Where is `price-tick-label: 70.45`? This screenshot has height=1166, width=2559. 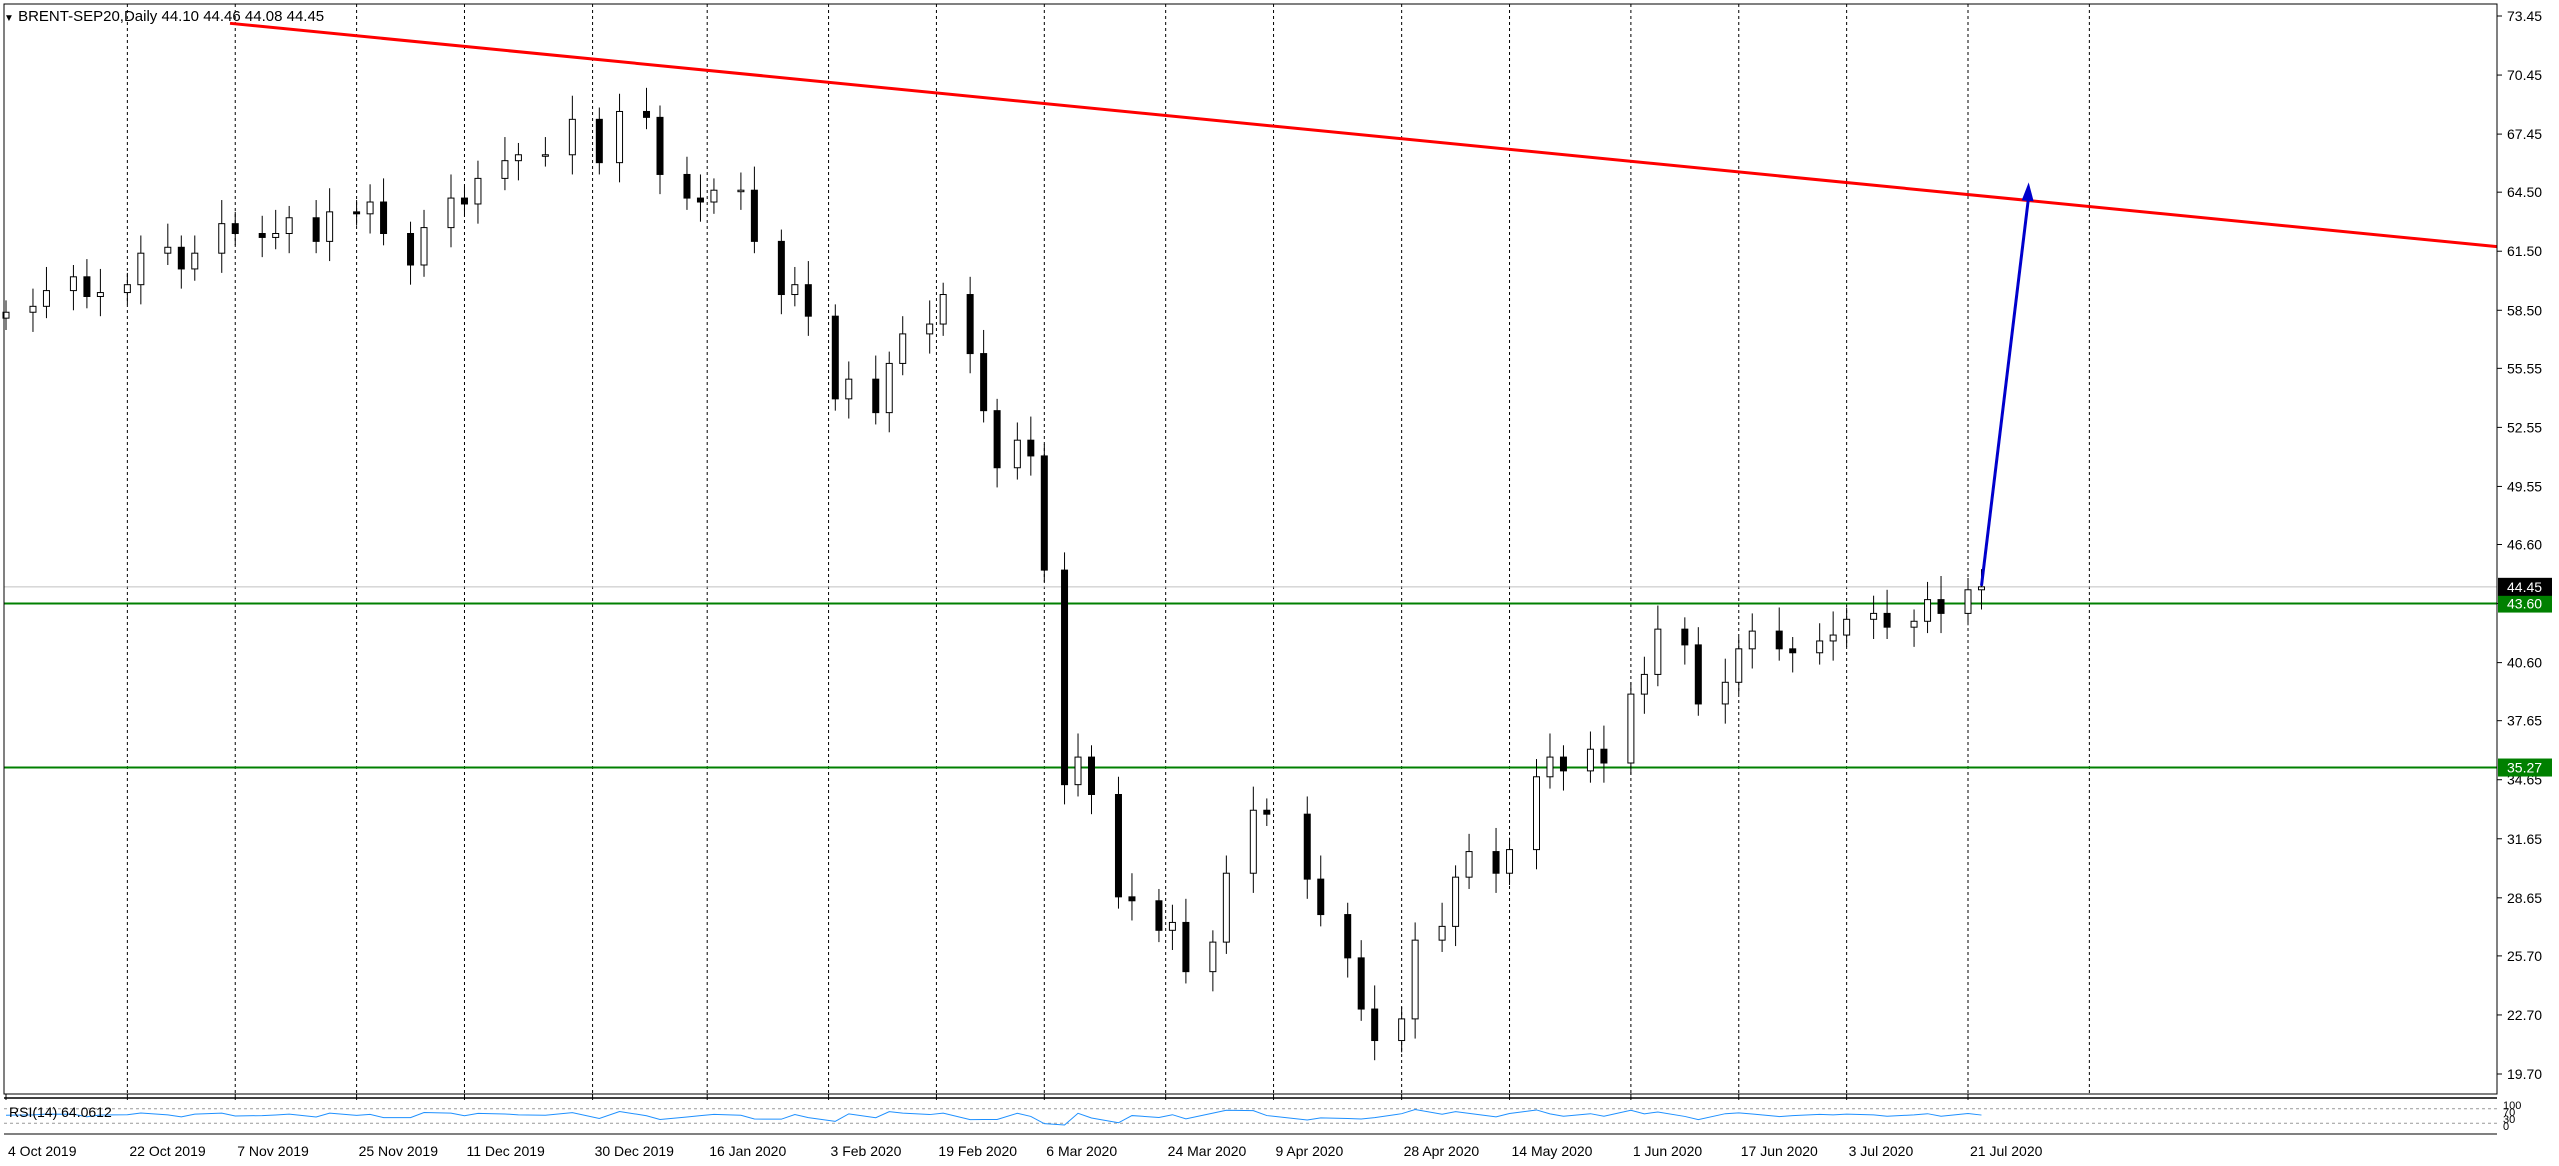
price-tick-label: 70.45 is located at coordinates (2524, 75).